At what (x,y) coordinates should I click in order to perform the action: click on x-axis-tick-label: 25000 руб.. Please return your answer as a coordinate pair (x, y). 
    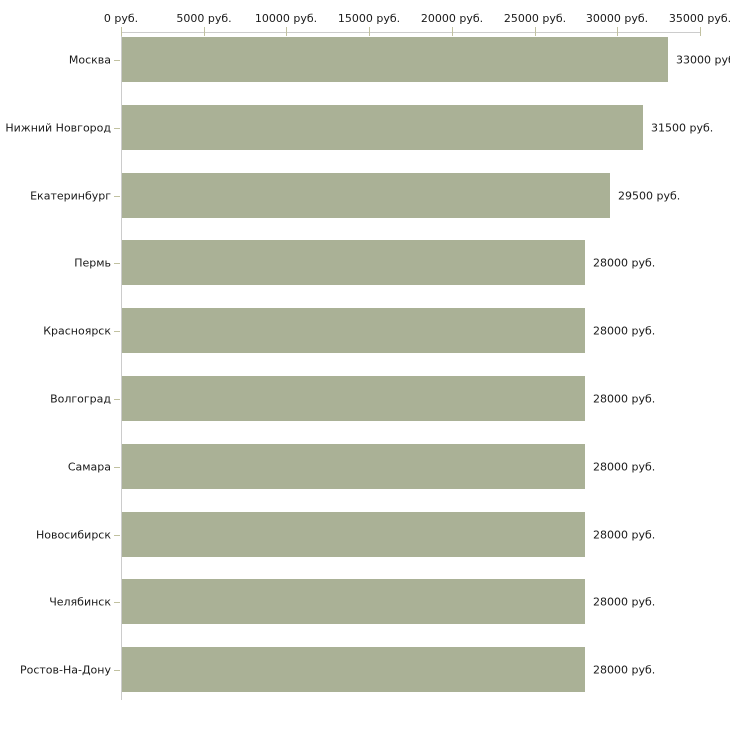
    Looking at the image, I should click on (535, 18).